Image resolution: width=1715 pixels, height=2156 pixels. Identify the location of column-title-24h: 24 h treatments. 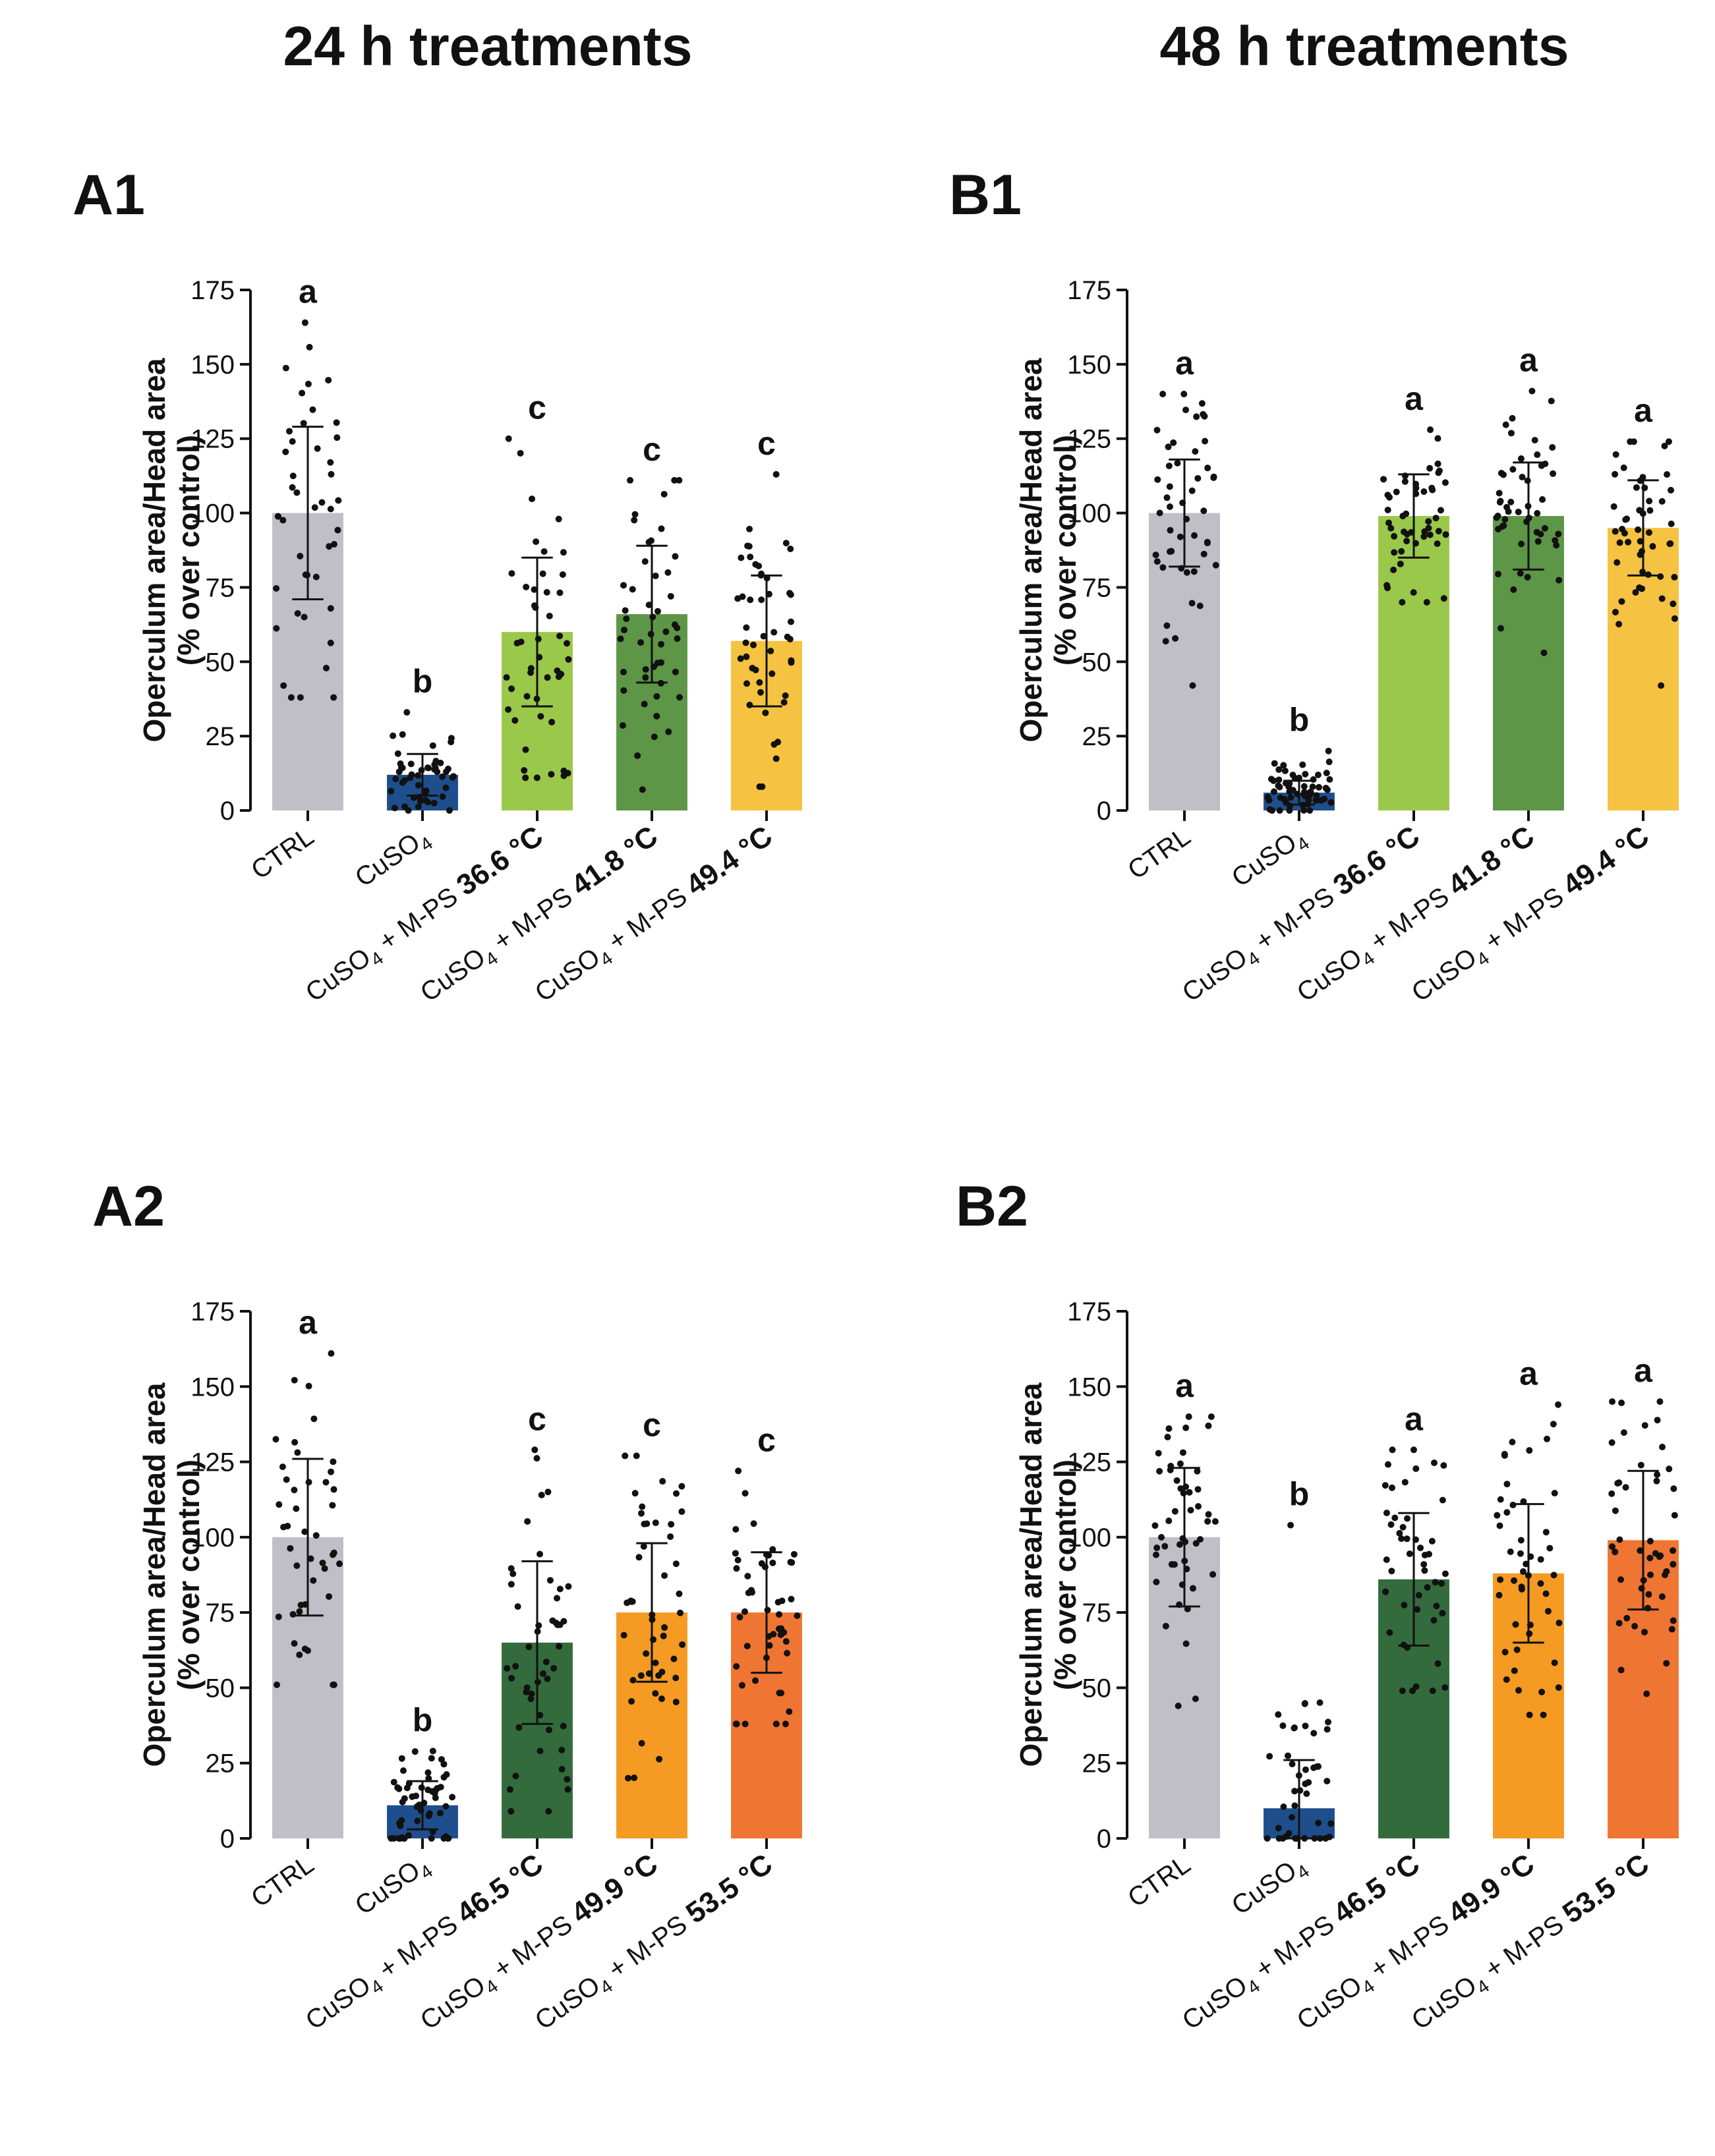
(488, 46).